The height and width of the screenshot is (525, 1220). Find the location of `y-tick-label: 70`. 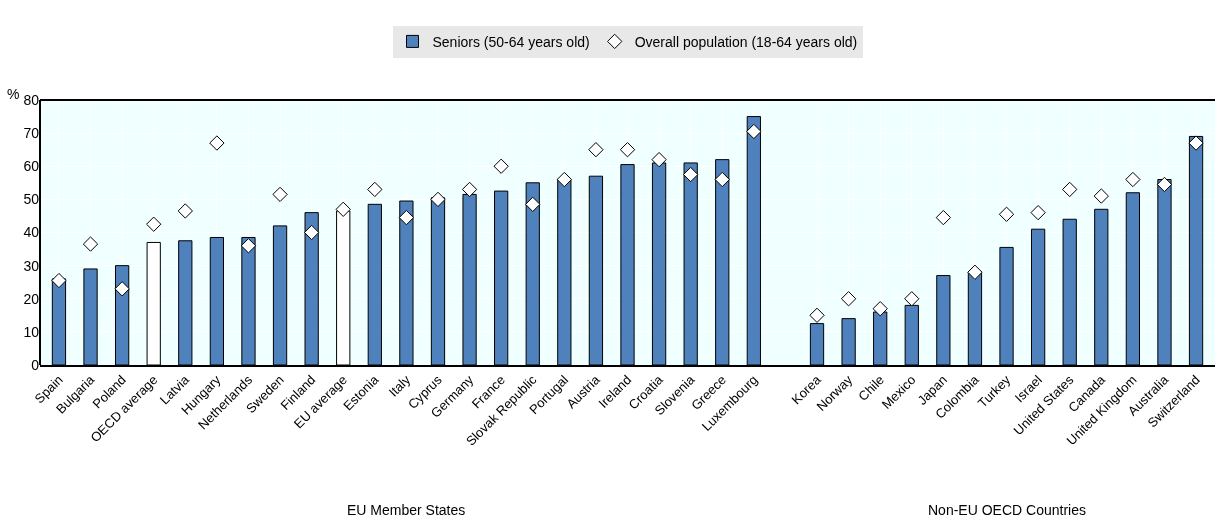

y-tick-label: 70 is located at coordinates (31, 133).